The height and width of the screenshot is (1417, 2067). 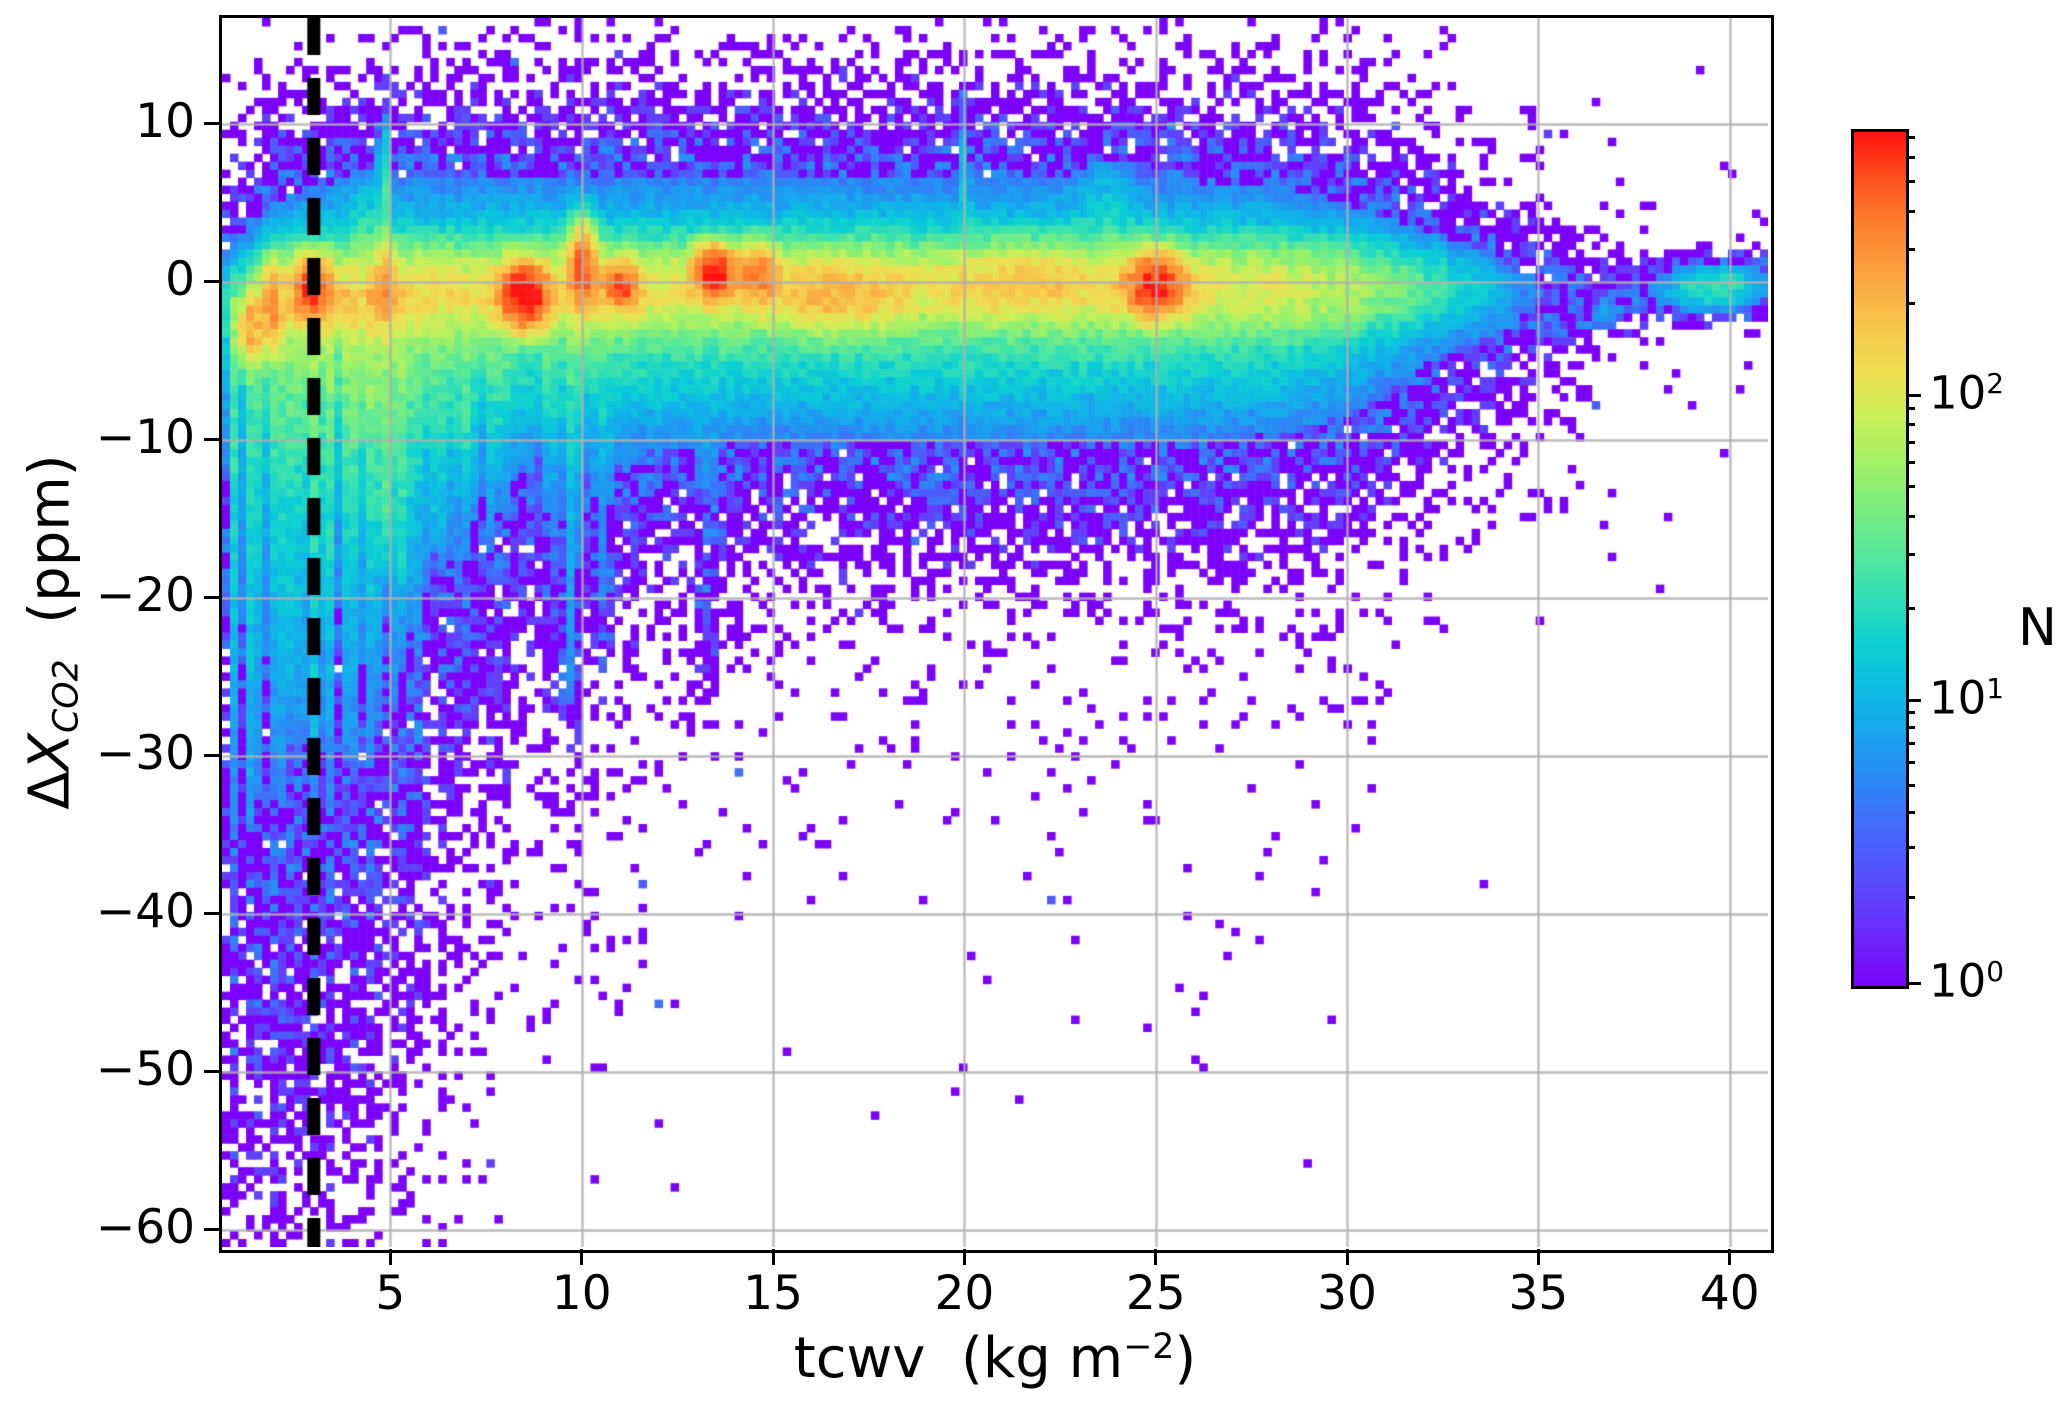 I want to click on y-tick-label: 10, so click(x=165, y=121).